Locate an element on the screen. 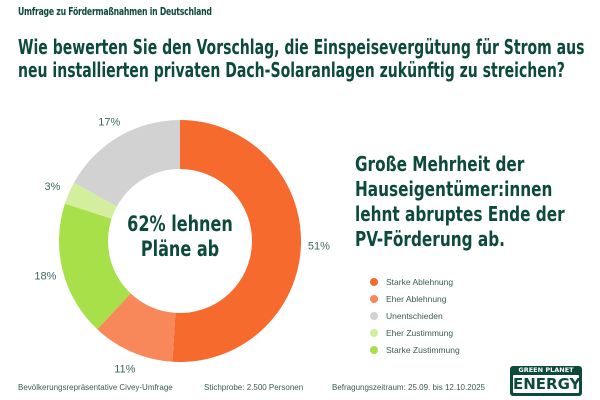 The width and height of the screenshot is (600, 400). logo-line: GREEN PLANET is located at coordinates (546, 370).